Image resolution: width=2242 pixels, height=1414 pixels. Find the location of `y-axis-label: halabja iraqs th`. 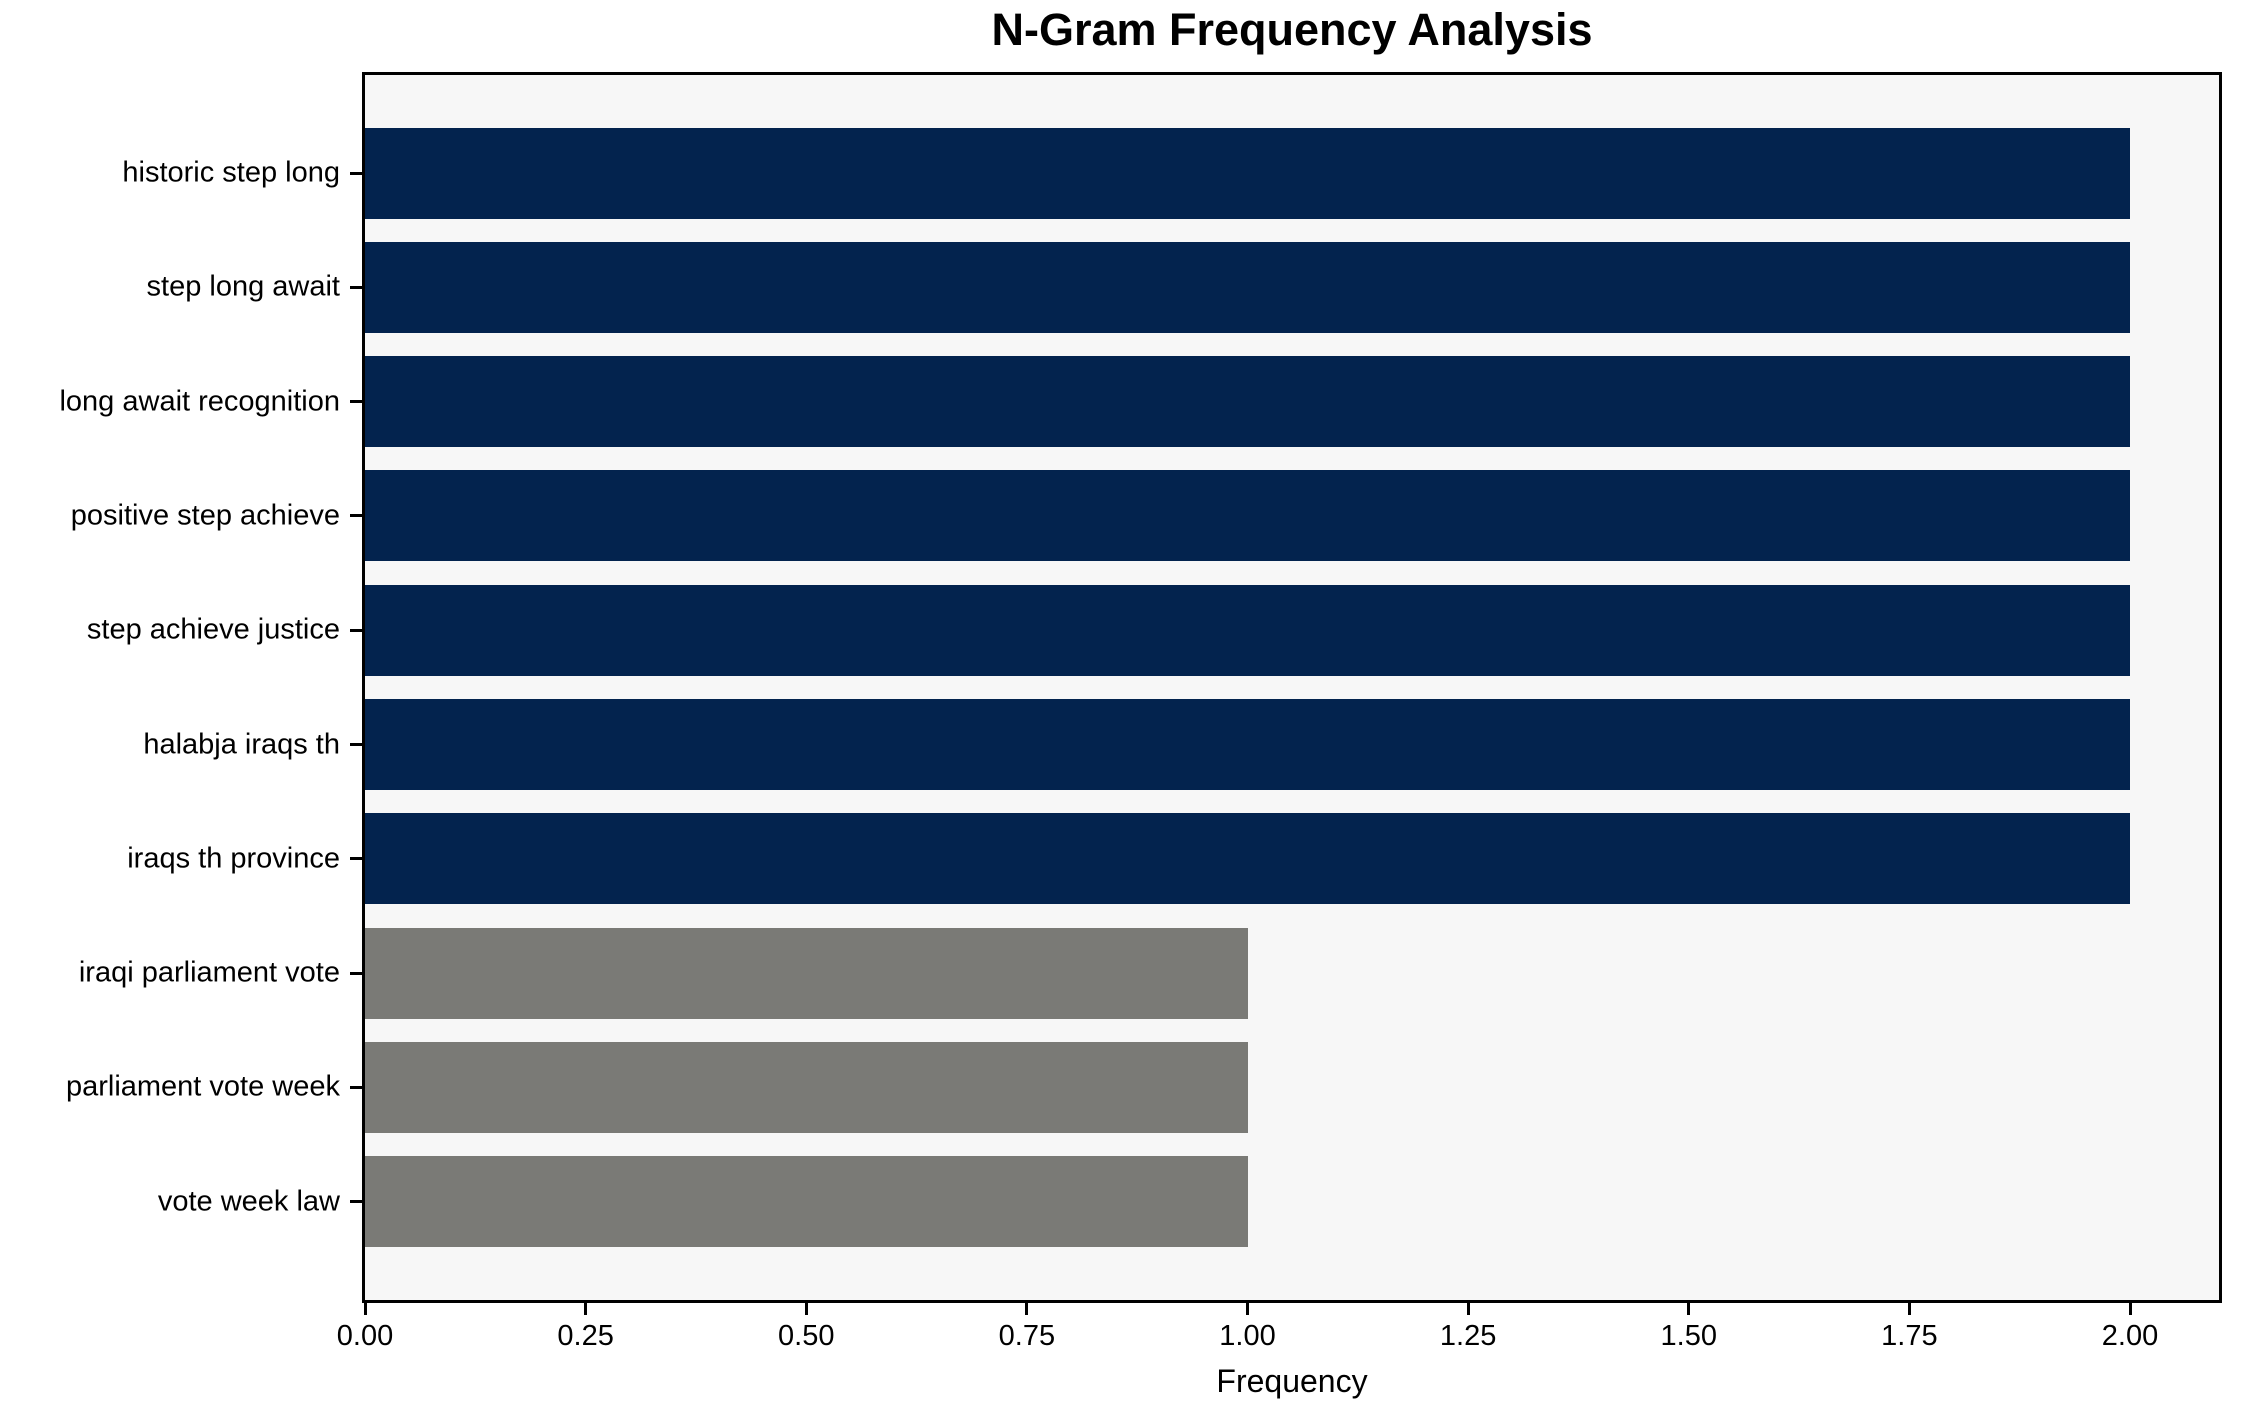

y-axis-label: halabja iraqs th is located at coordinates (241, 744).